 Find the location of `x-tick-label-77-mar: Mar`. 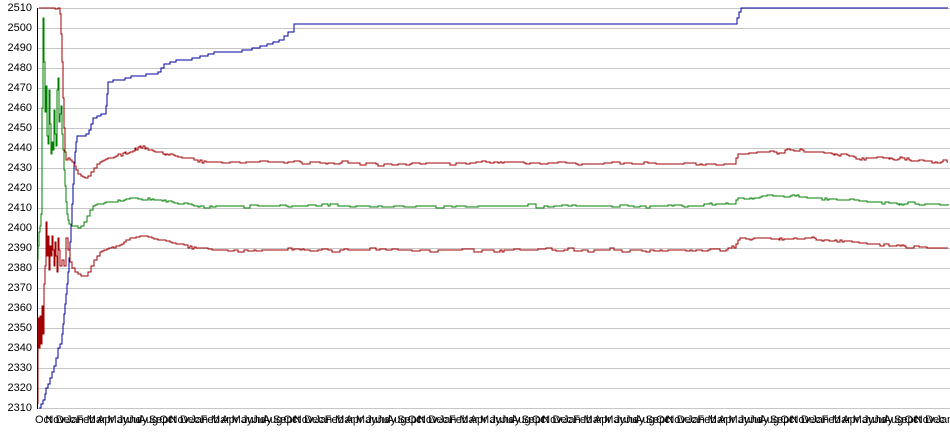

x-tick-label-77-mar: Mar is located at coordinates (841, 420).